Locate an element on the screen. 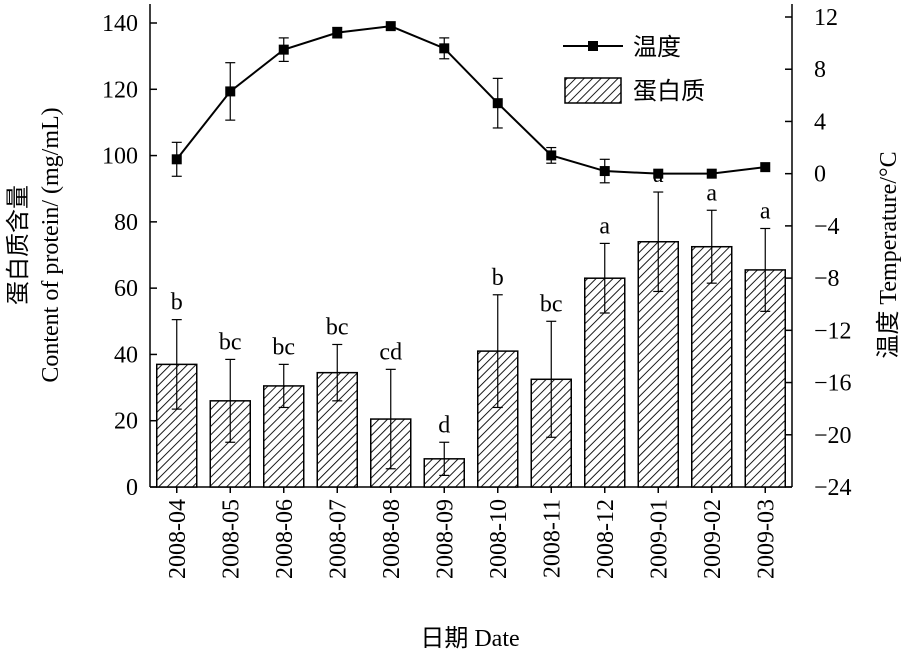 Image resolution: width=905 pixels, height=654 pixels. x-tick-label-group: 2008-08 is located at coordinates (392, 539).